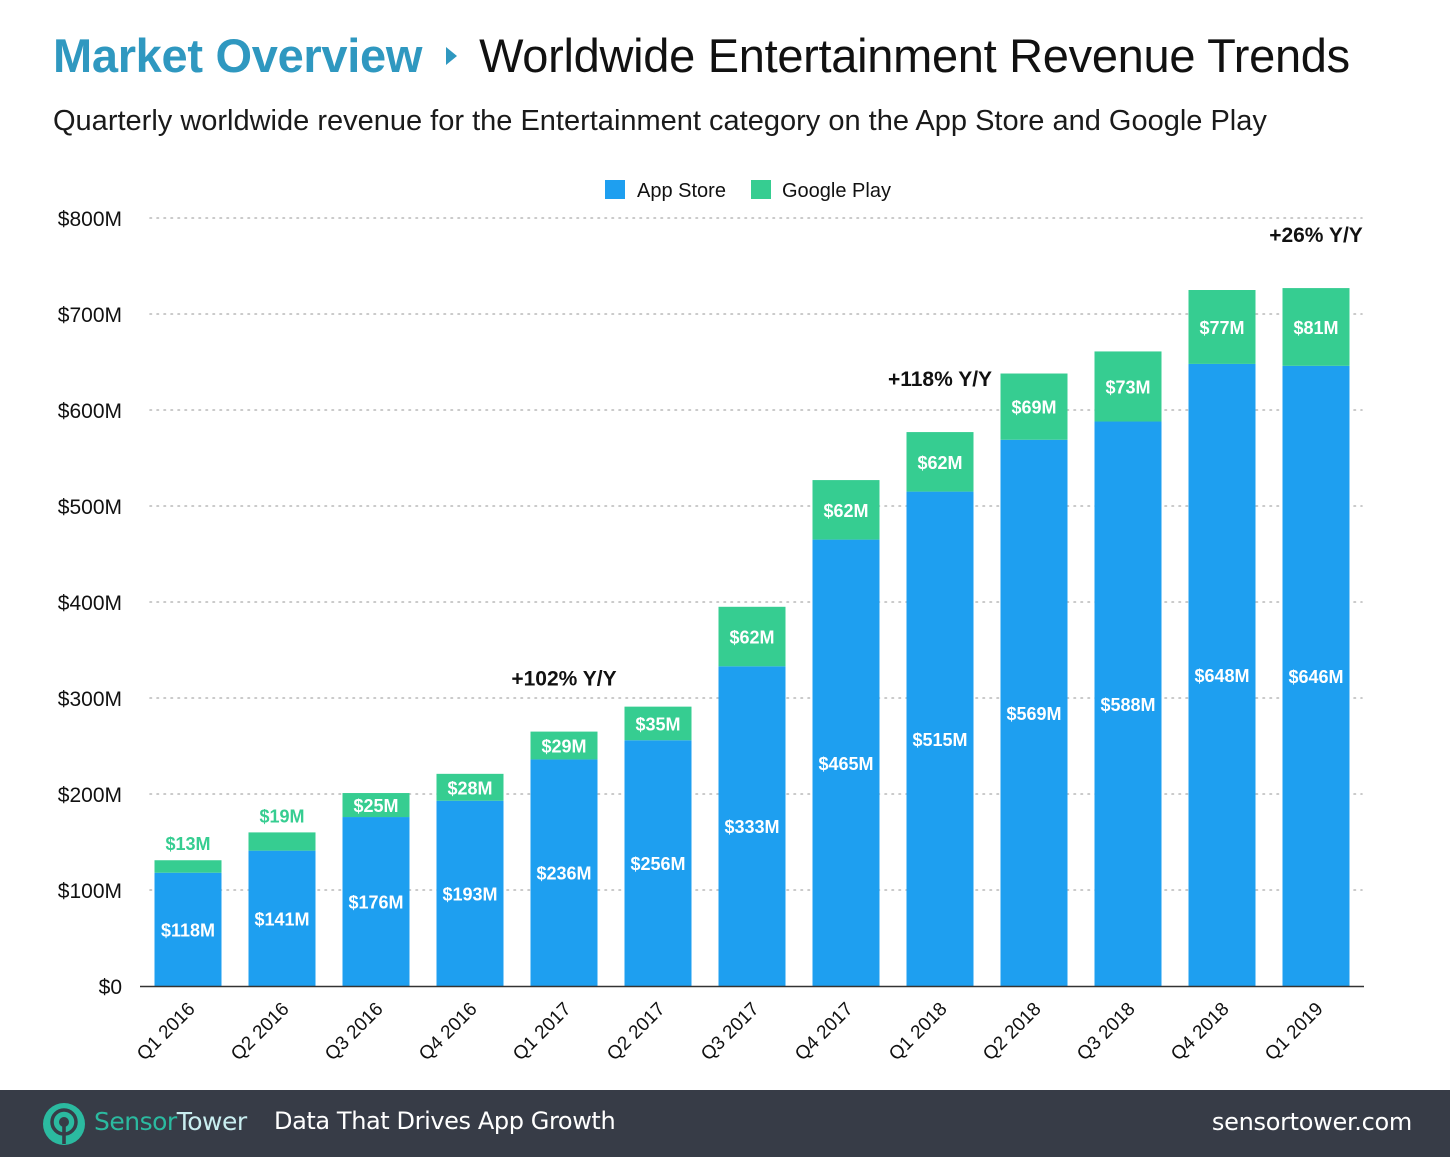 The height and width of the screenshot is (1157, 1450). I want to click on data-label-google-play: $28M, so click(469, 788).